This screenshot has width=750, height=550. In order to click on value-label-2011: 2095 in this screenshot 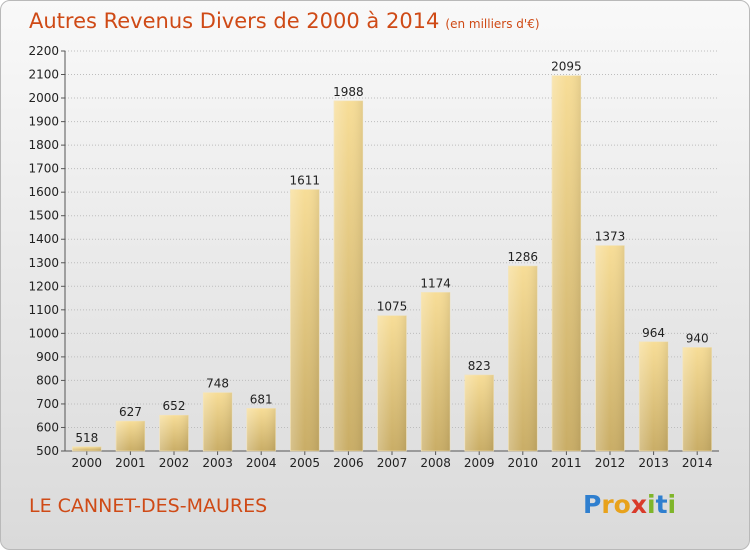, I will do `click(566, 67)`.